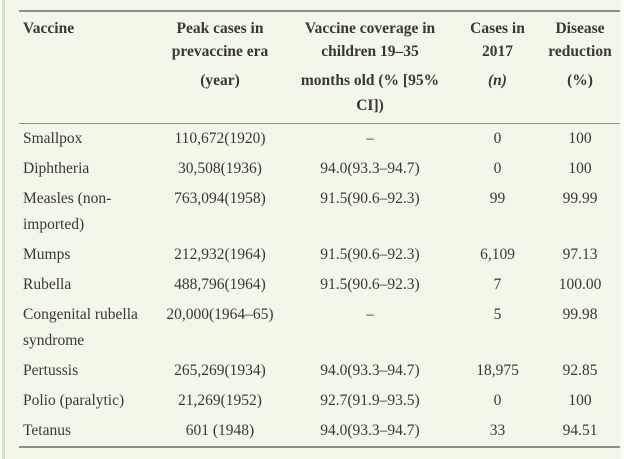  I want to click on cell-vaccine: Mumps, so click(47, 254).